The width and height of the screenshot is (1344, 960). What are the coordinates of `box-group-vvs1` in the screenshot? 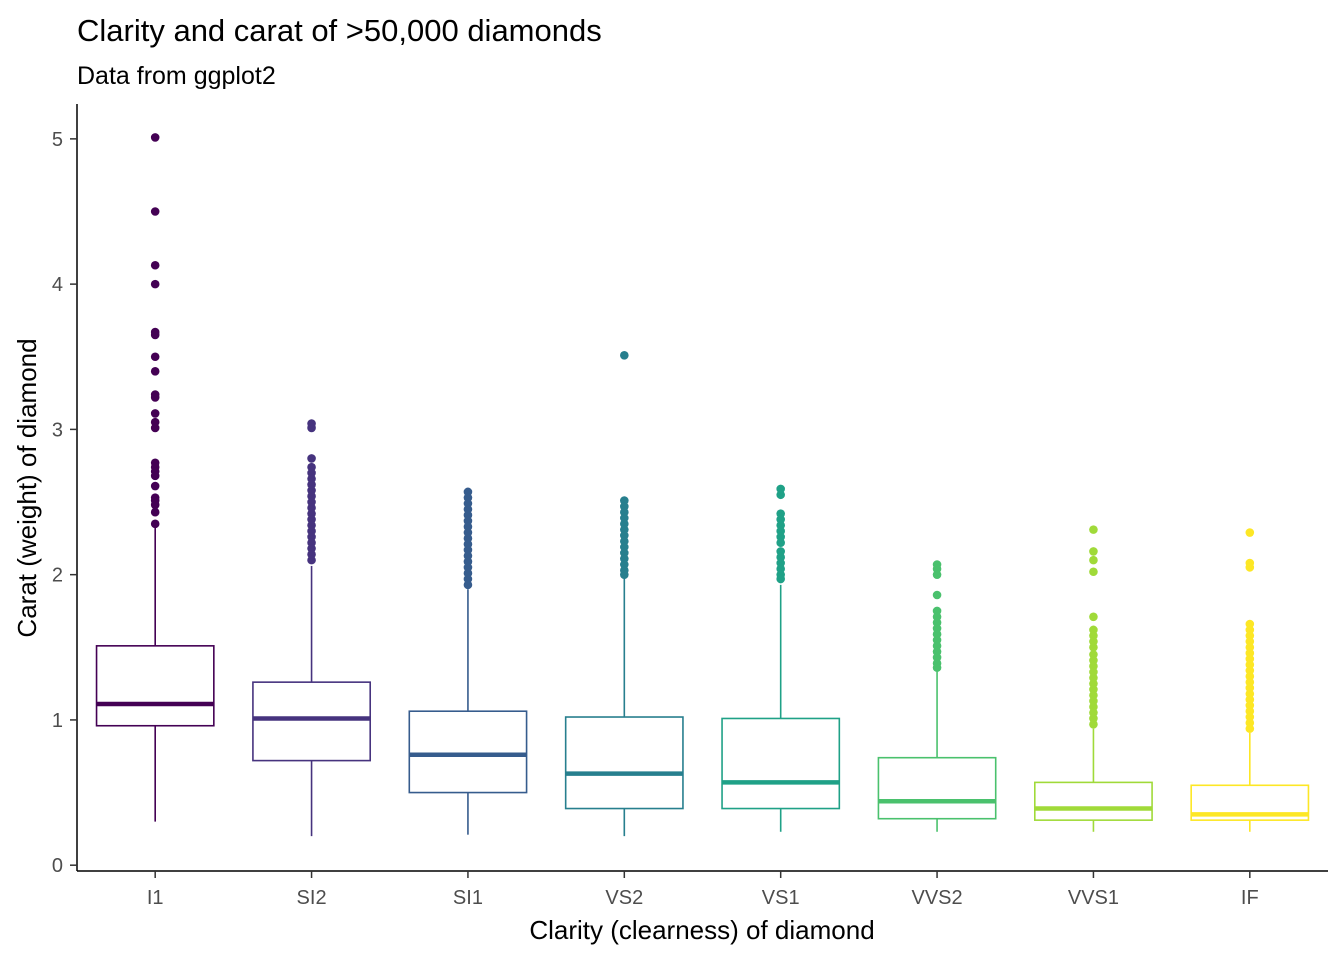 It's located at (1093, 678).